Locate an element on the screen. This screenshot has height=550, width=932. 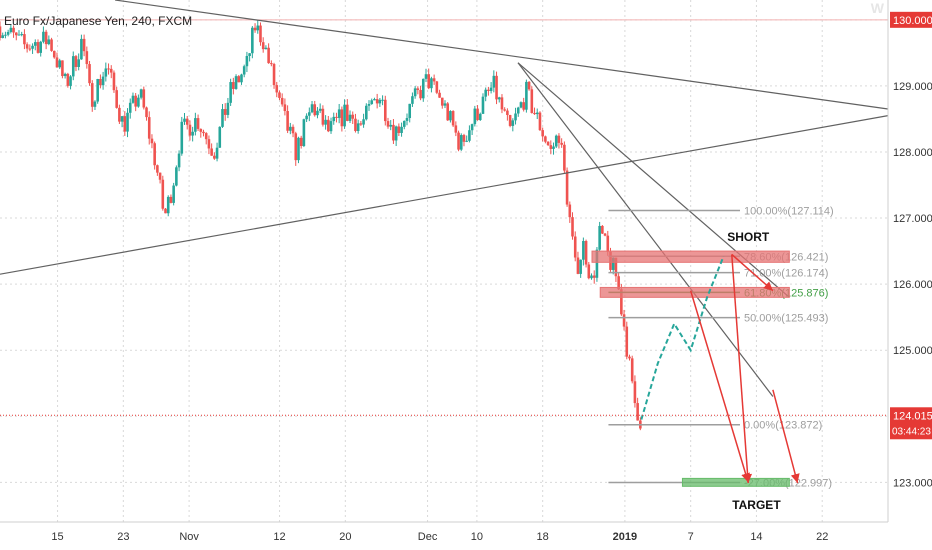
y-tick-label: 128.000 is located at coordinates (912, 153).